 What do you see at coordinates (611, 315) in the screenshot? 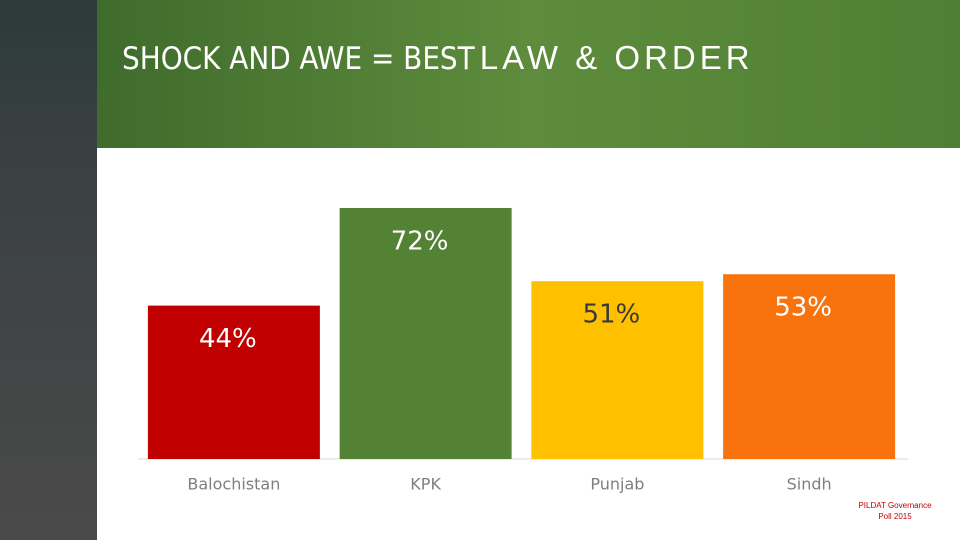
I see `value-label: 51%` at bounding box center [611, 315].